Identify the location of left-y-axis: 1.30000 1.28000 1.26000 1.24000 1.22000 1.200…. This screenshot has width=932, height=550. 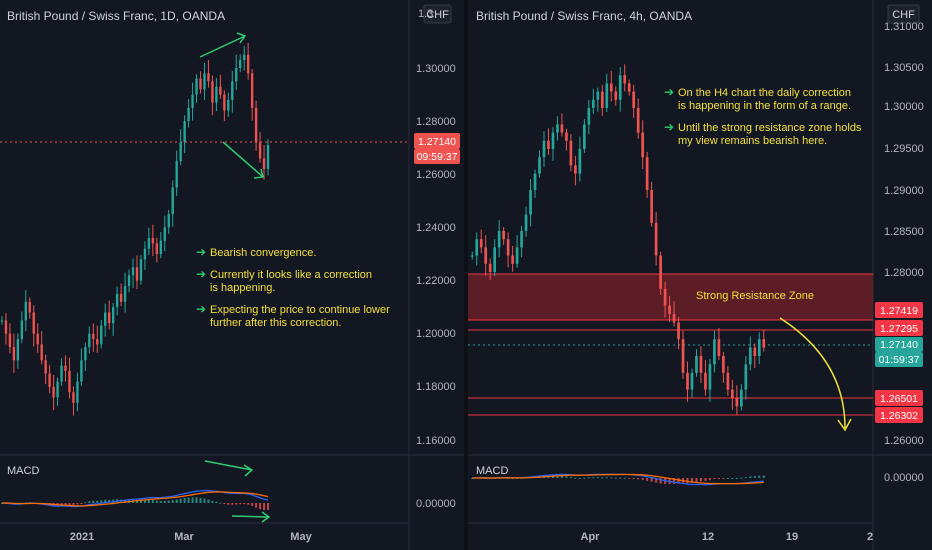
(436, 255).